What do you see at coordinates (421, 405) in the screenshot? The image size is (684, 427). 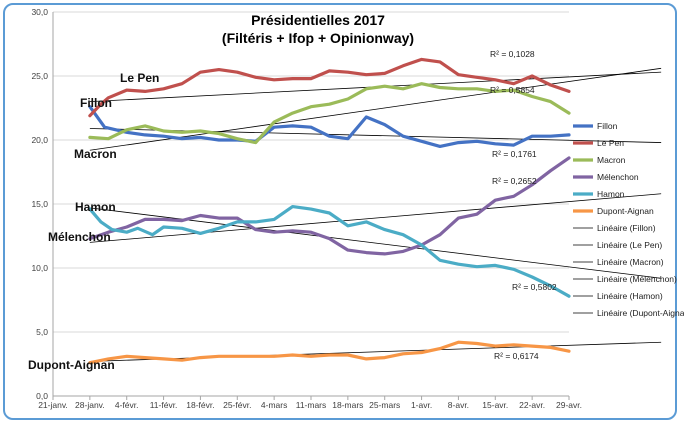 I see `x-tick-label: 1-avr.` at bounding box center [421, 405].